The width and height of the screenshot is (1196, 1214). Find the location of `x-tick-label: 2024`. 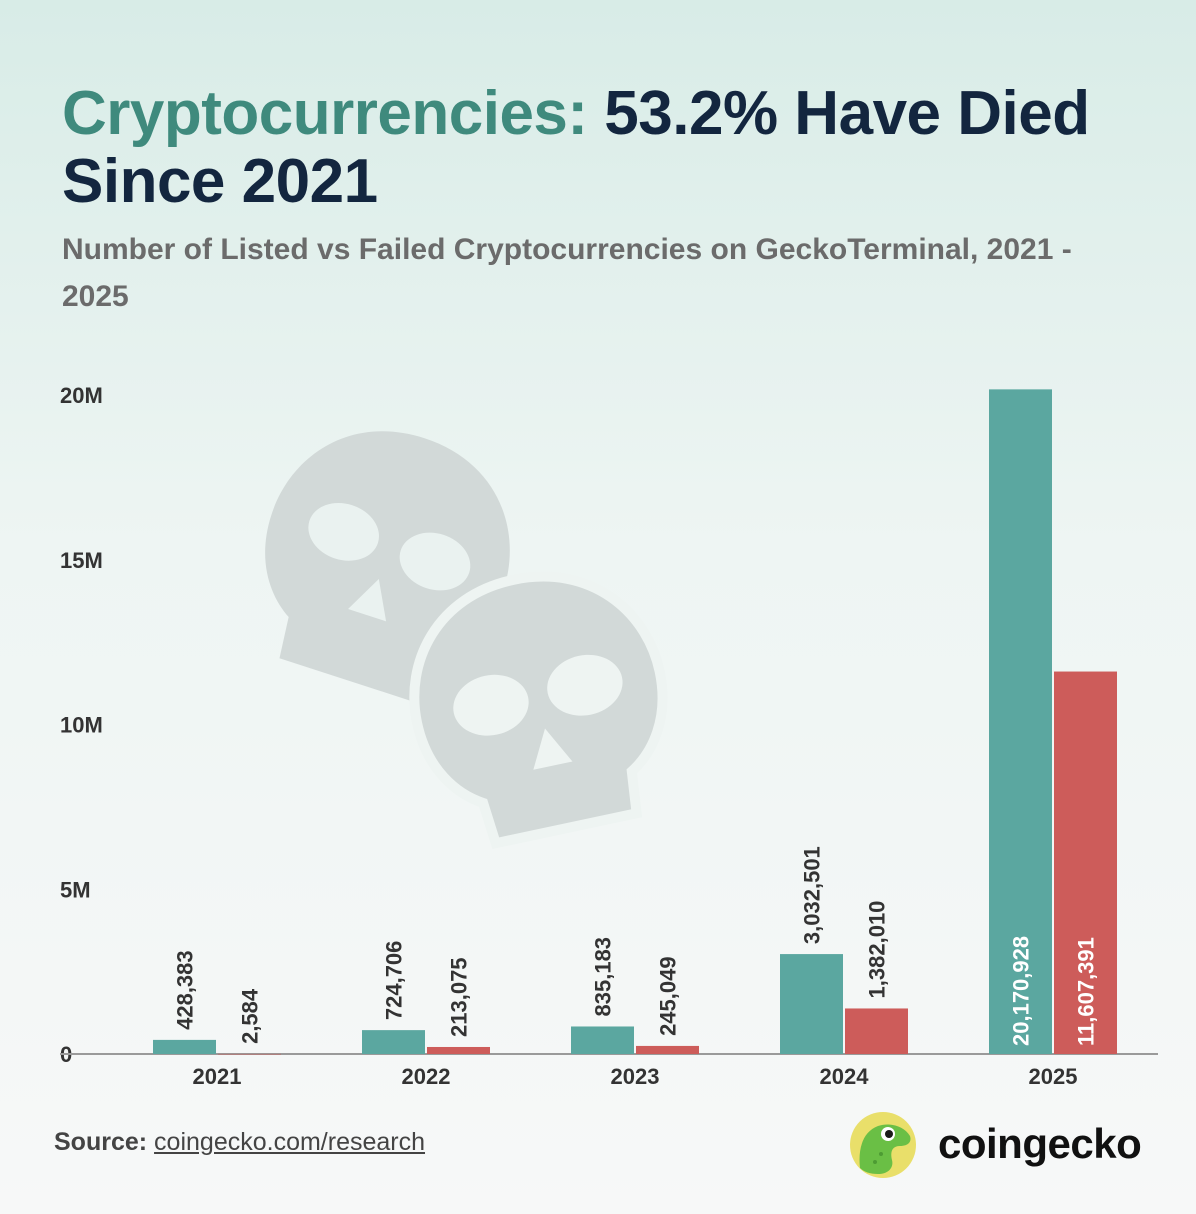

x-tick-label: 2024 is located at coordinates (845, 1076).